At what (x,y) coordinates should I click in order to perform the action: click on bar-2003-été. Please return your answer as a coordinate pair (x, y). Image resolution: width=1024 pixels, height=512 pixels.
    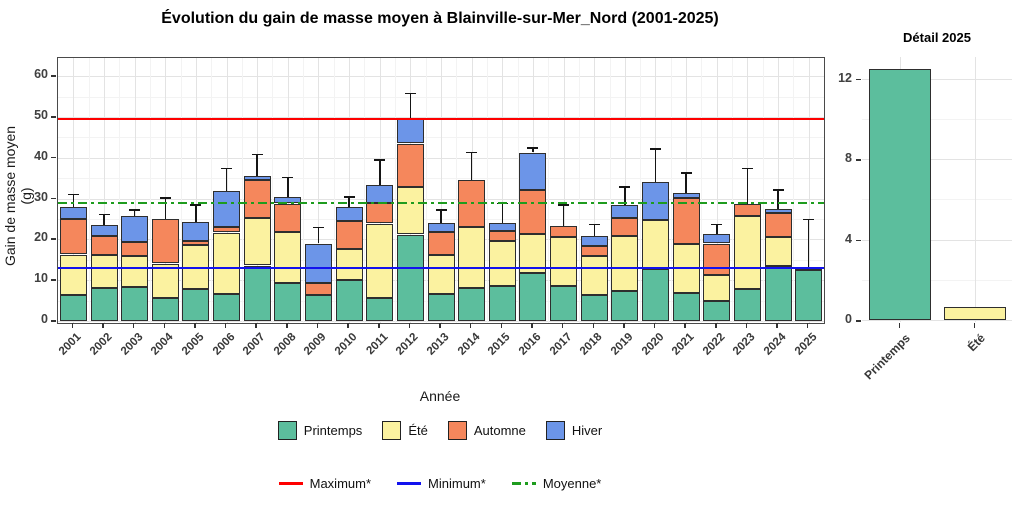
    Looking at the image, I should click on (135, 272).